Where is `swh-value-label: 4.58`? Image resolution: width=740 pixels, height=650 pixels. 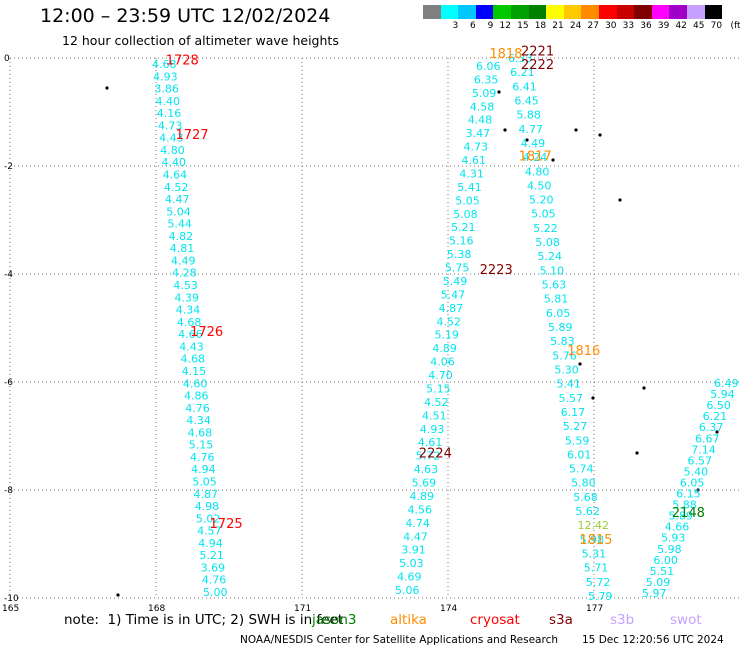 swh-value-label: 4.58 is located at coordinates (482, 106).